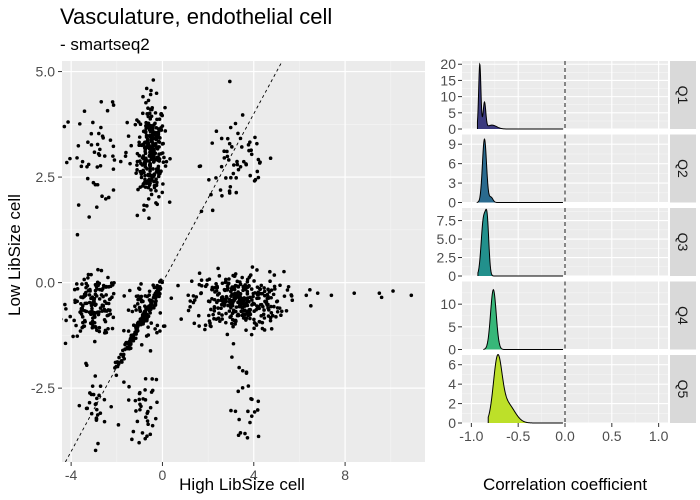 The height and width of the screenshot is (500, 700). Describe the element at coordinates (43, 388) in the screenshot. I see `scatter-y-tick-label: -2.5` at that location.